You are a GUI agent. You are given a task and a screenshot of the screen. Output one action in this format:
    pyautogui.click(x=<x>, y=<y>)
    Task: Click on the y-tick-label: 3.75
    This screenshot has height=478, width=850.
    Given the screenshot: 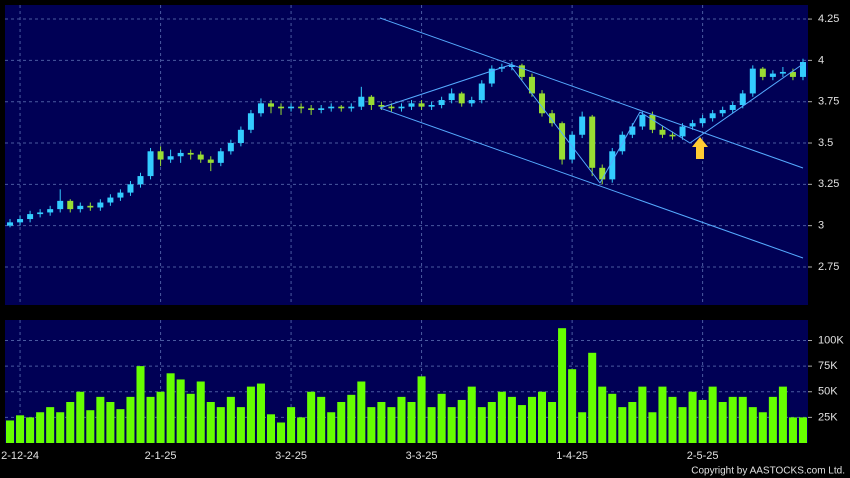 What is the action you would take?
    pyautogui.click(x=828, y=102)
    